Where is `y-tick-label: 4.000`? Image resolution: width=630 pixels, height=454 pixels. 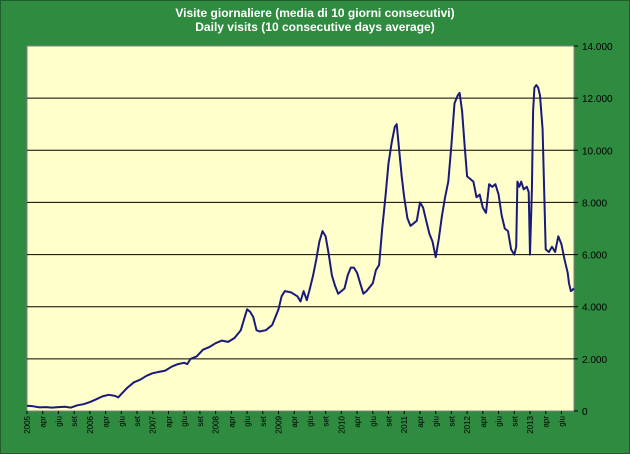 y-tick-label: 4.000 is located at coordinates (594, 308).